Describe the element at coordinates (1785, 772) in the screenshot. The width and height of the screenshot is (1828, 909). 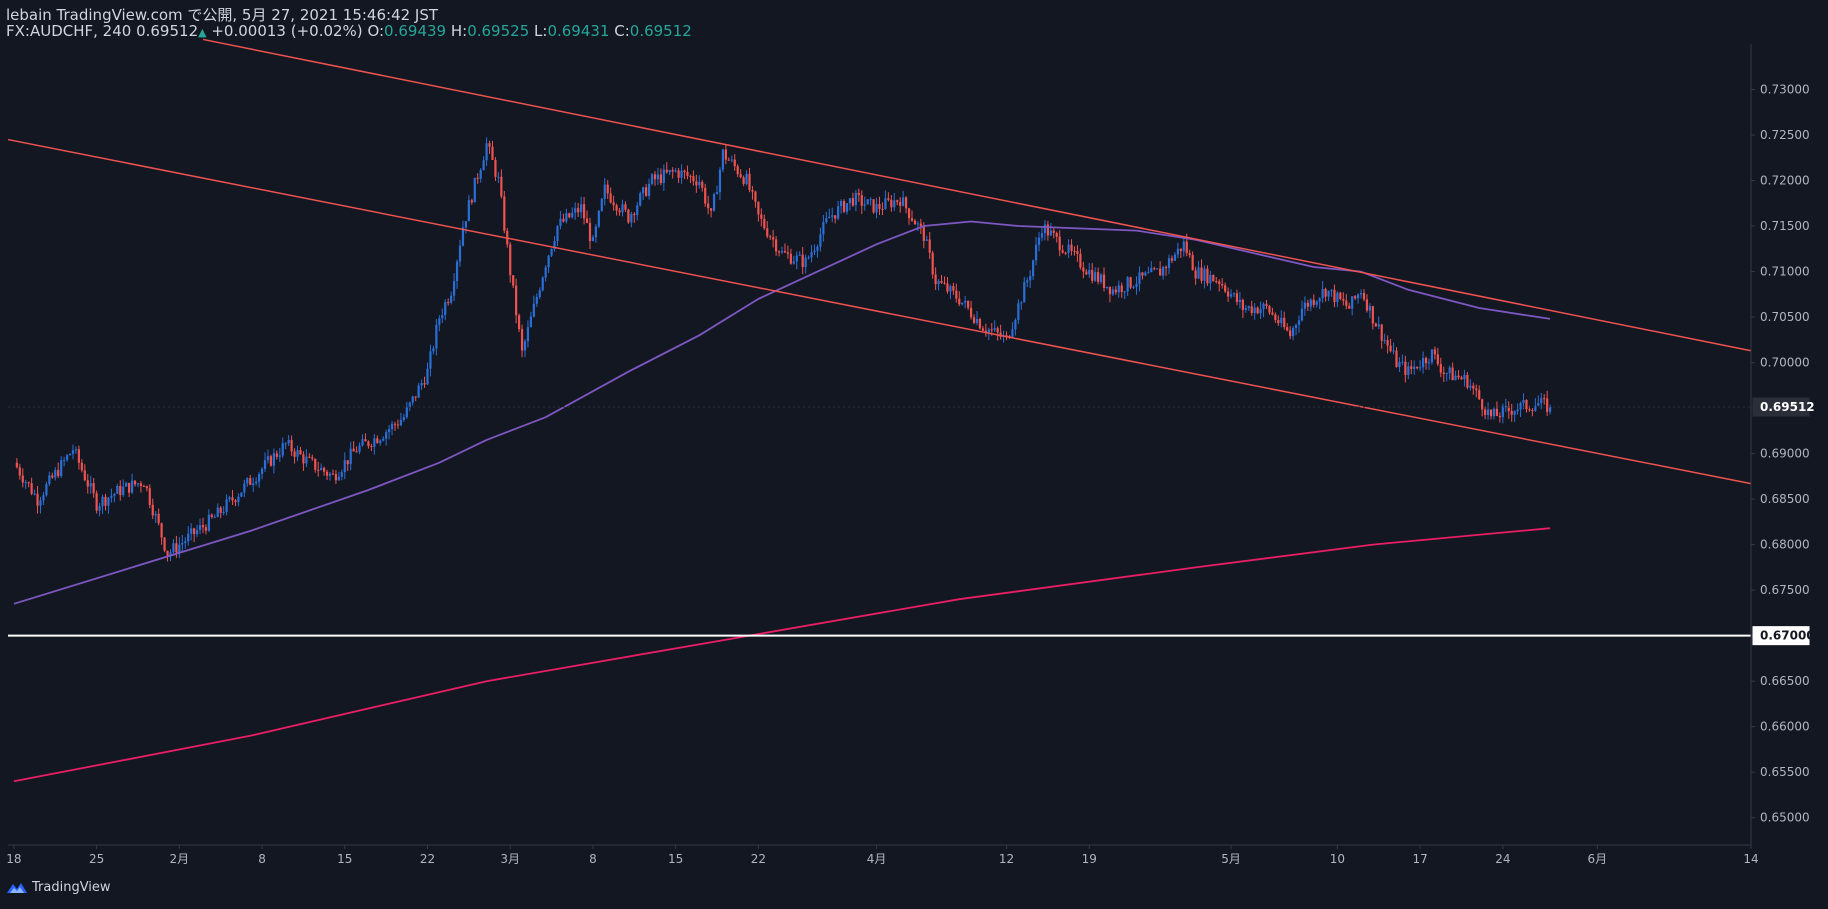
I see `y-tick-label: 0.65500` at that location.